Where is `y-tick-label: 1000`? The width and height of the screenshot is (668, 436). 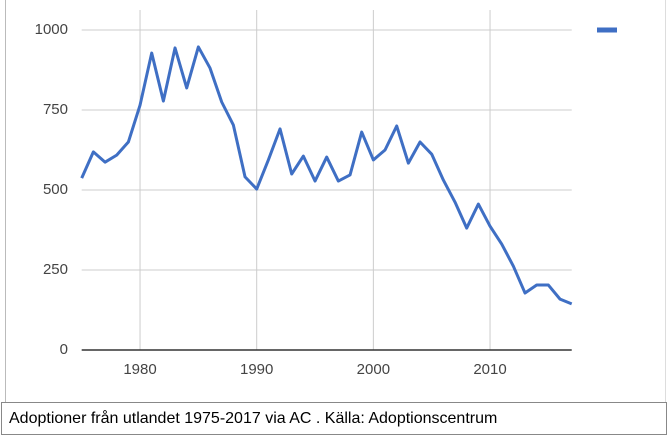
y-tick-label: 1000 is located at coordinates (51, 29).